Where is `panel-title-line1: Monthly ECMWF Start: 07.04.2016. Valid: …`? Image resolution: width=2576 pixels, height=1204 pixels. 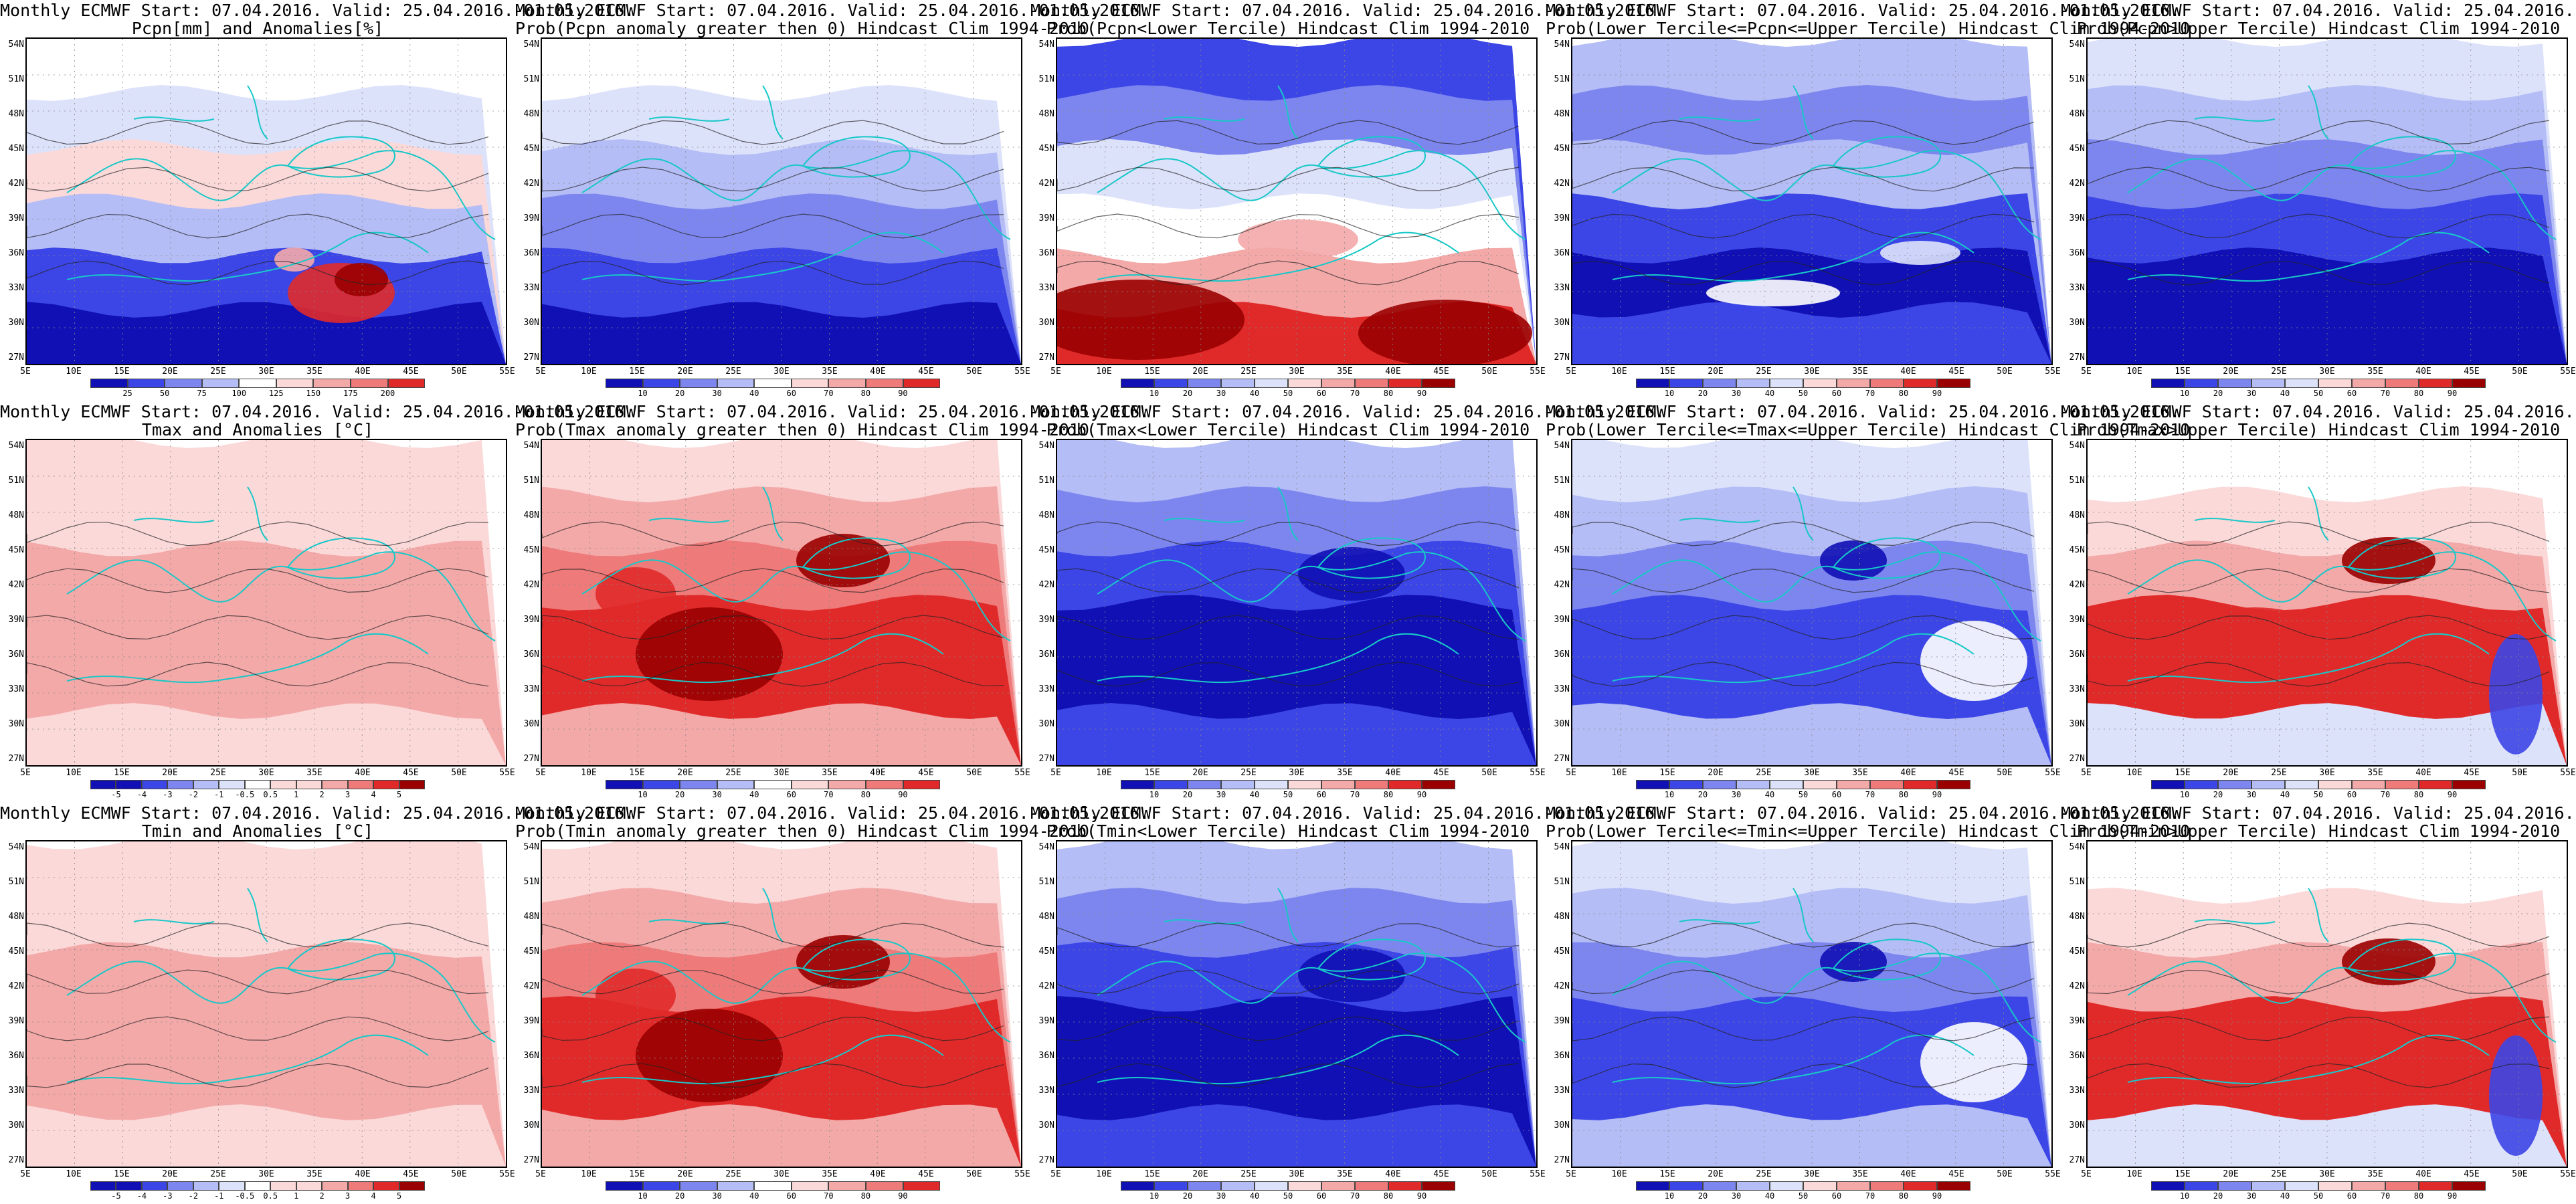
panel-title-line1: Monthly ECMWF Start: 07.04.2016. Valid: … is located at coordinates (1347, 411).